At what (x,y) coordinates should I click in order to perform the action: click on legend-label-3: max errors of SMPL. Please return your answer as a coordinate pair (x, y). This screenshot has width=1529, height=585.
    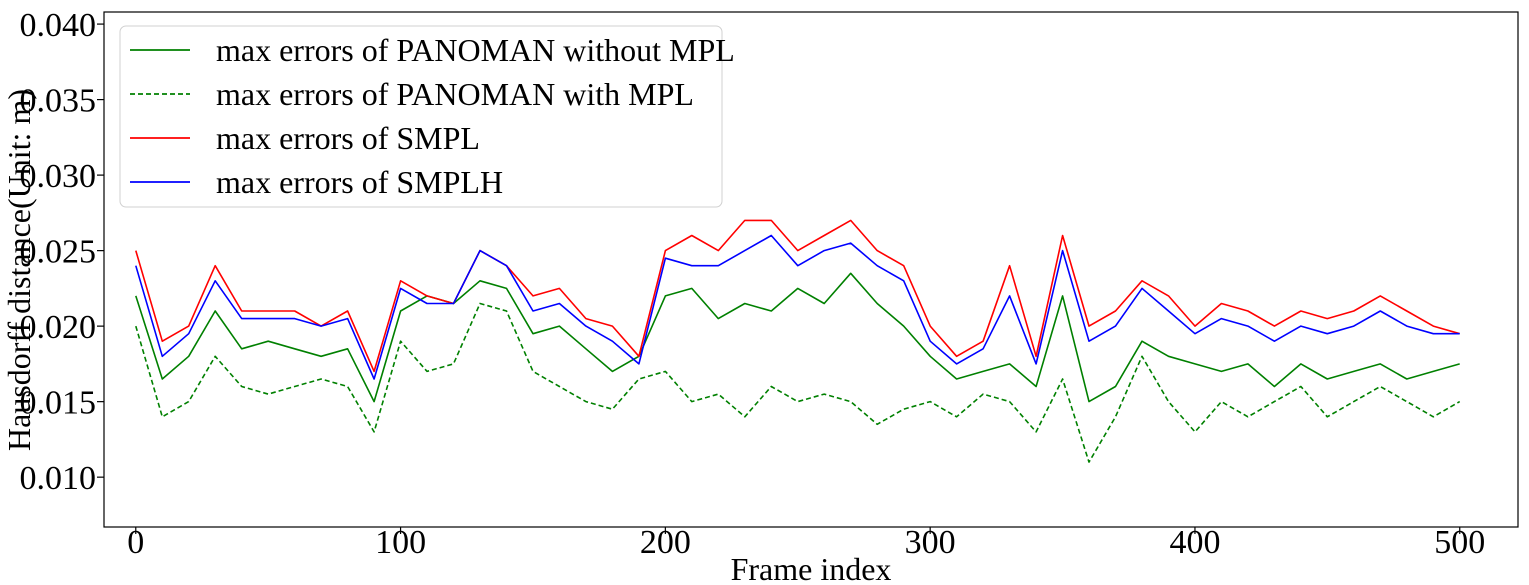
    Looking at the image, I should click on (348, 138).